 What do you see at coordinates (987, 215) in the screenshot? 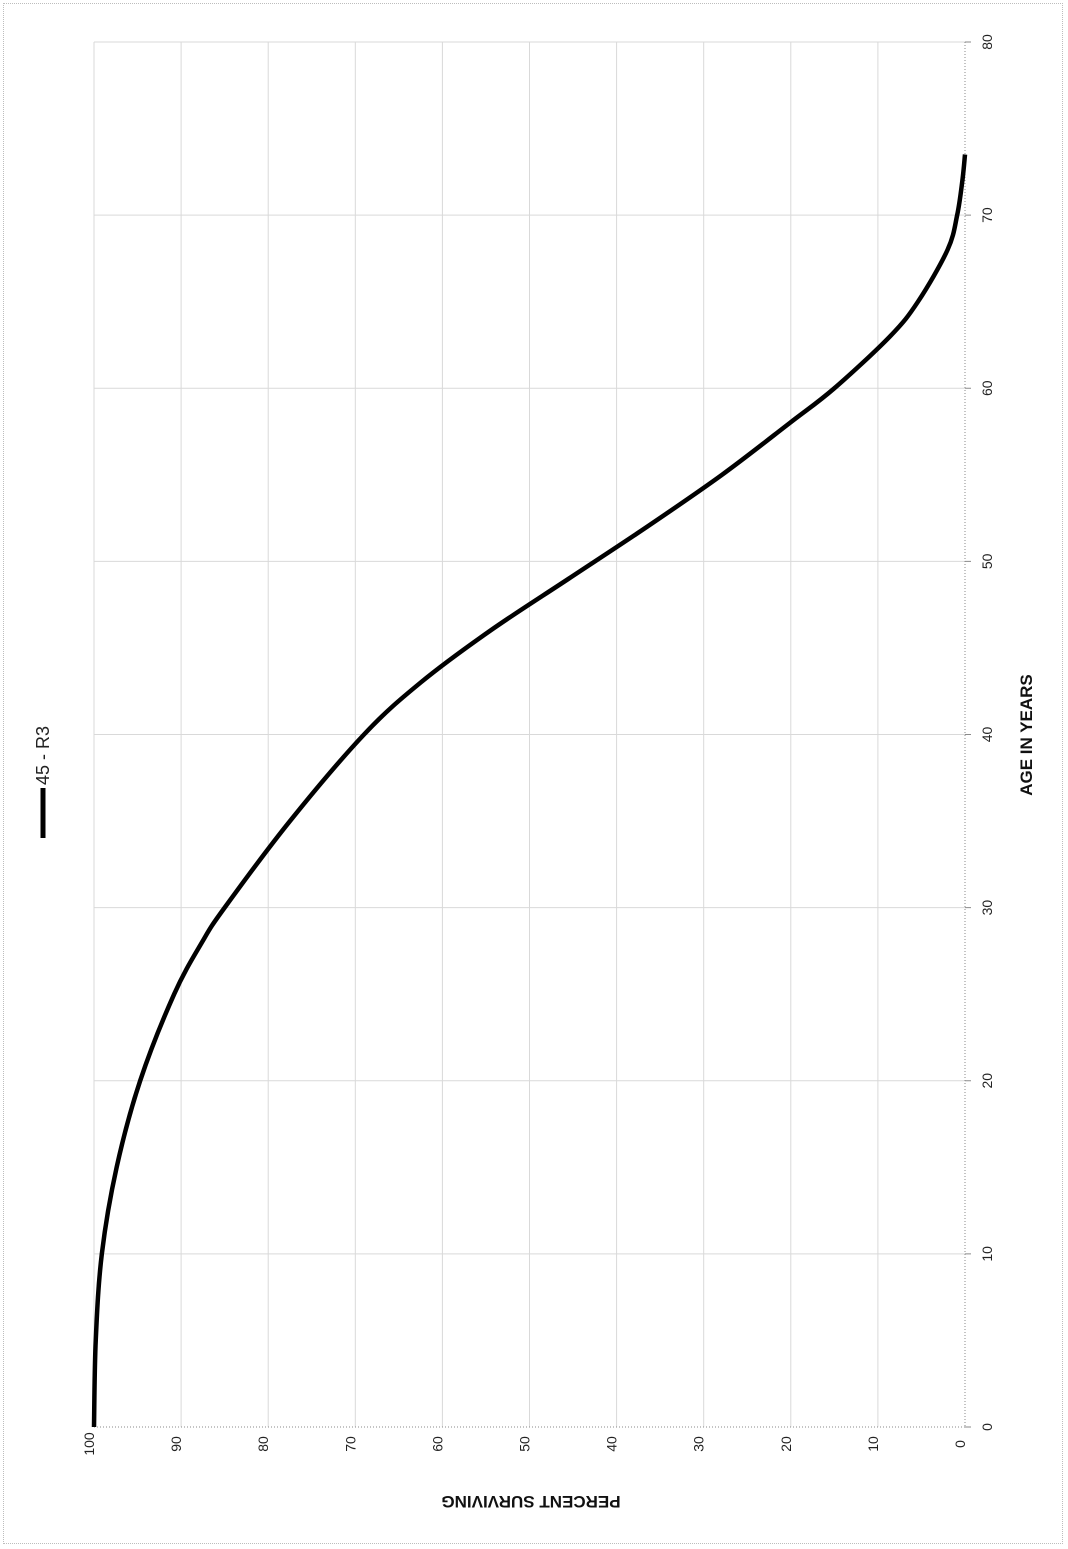
I see `x-tick-label: 70` at bounding box center [987, 215].